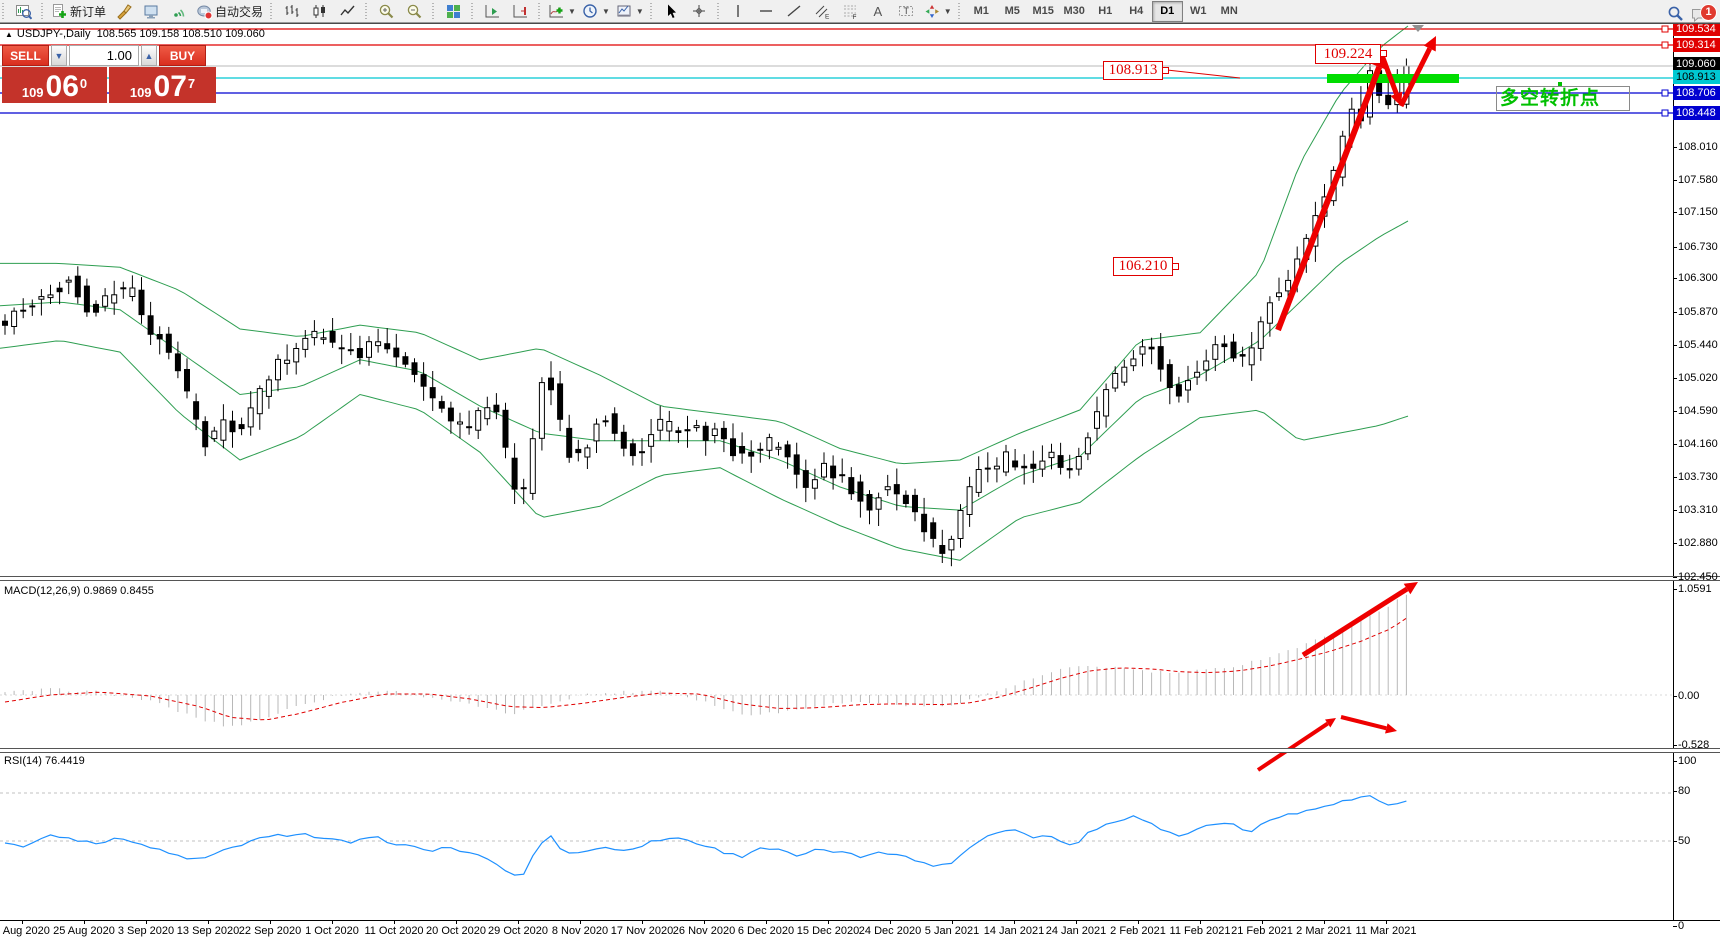  What do you see at coordinates (179, 11) in the screenshot?
I see `signals-button` at bounding box center [179, 11].